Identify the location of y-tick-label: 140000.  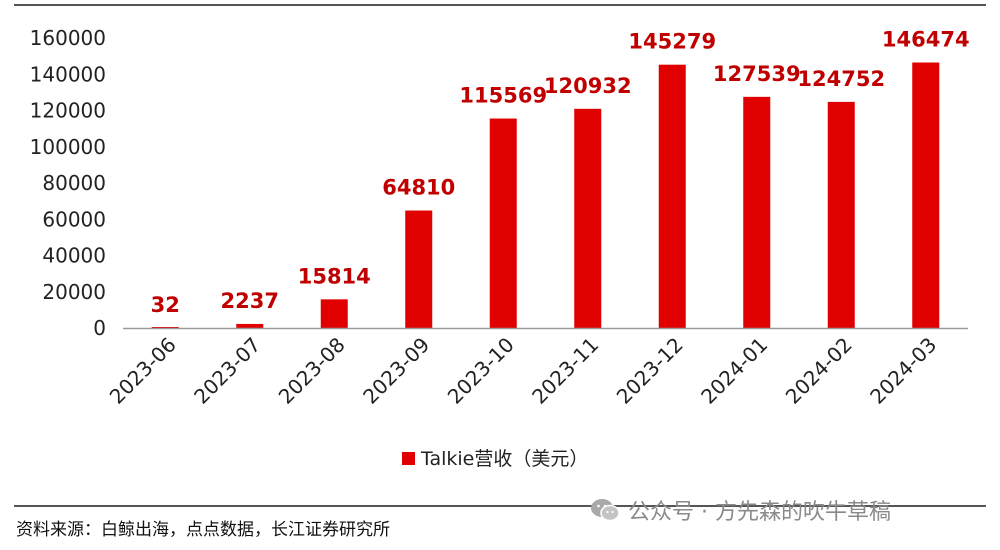
(68, 74).